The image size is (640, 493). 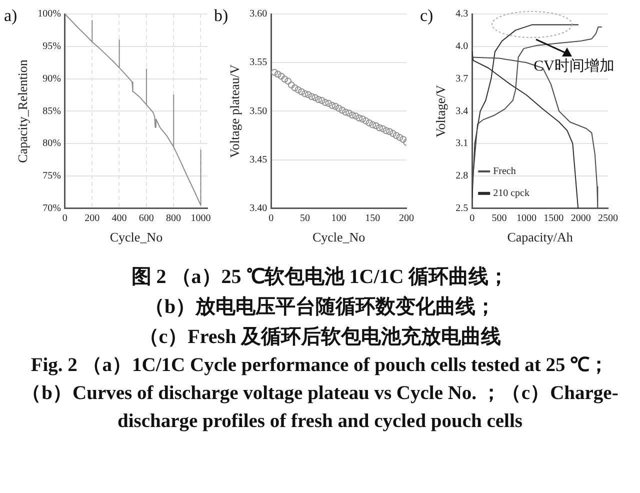 I want to click on x-tick-label: 2000, so click(x=580, y=218).